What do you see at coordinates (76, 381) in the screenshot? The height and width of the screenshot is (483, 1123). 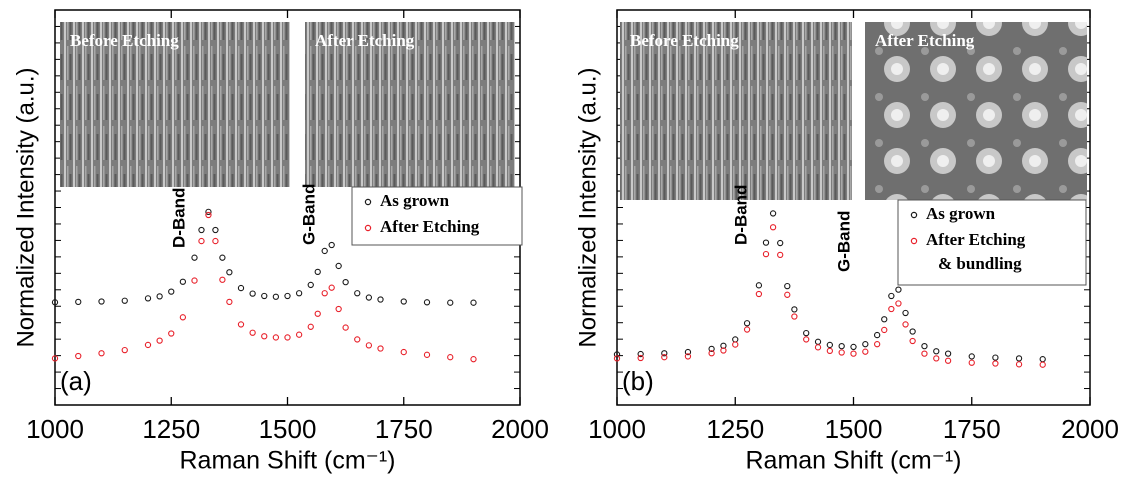 I see `panel-label: (a)` at bounding box center [76, 381].